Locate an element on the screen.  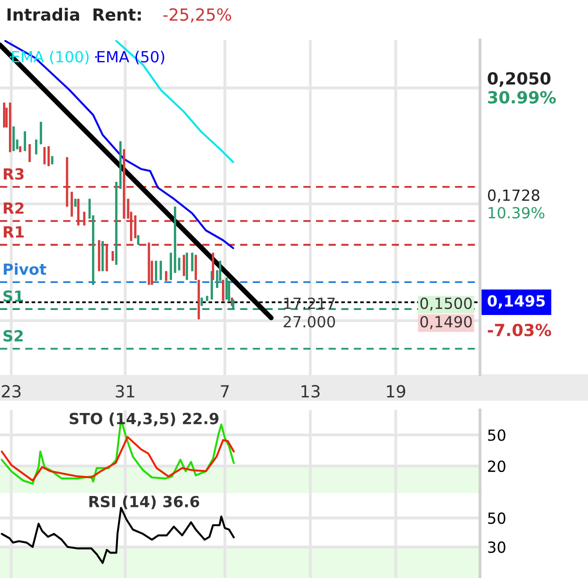
legend-label: EMA (50) is located at coordinates (131, 57).